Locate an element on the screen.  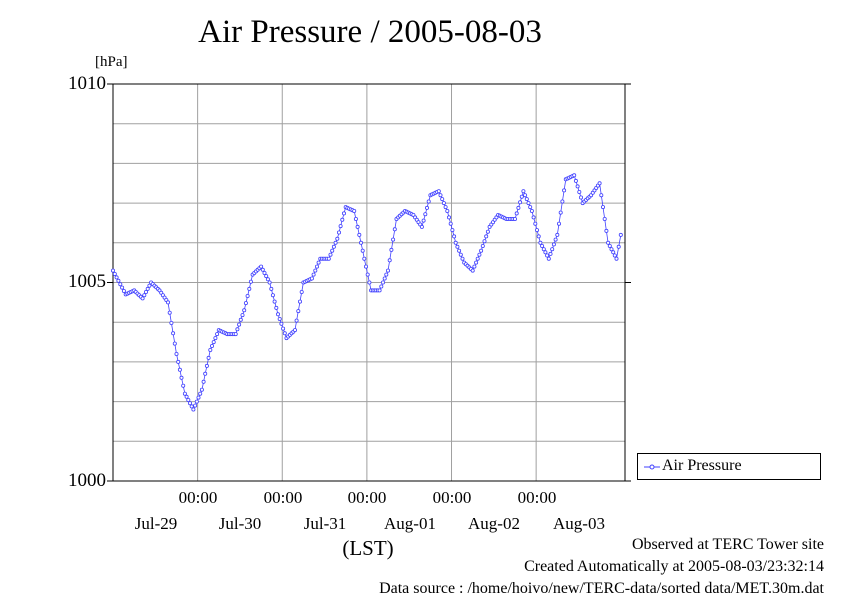
x-date-label: Aug-01 is located at coordinates (410, 523).